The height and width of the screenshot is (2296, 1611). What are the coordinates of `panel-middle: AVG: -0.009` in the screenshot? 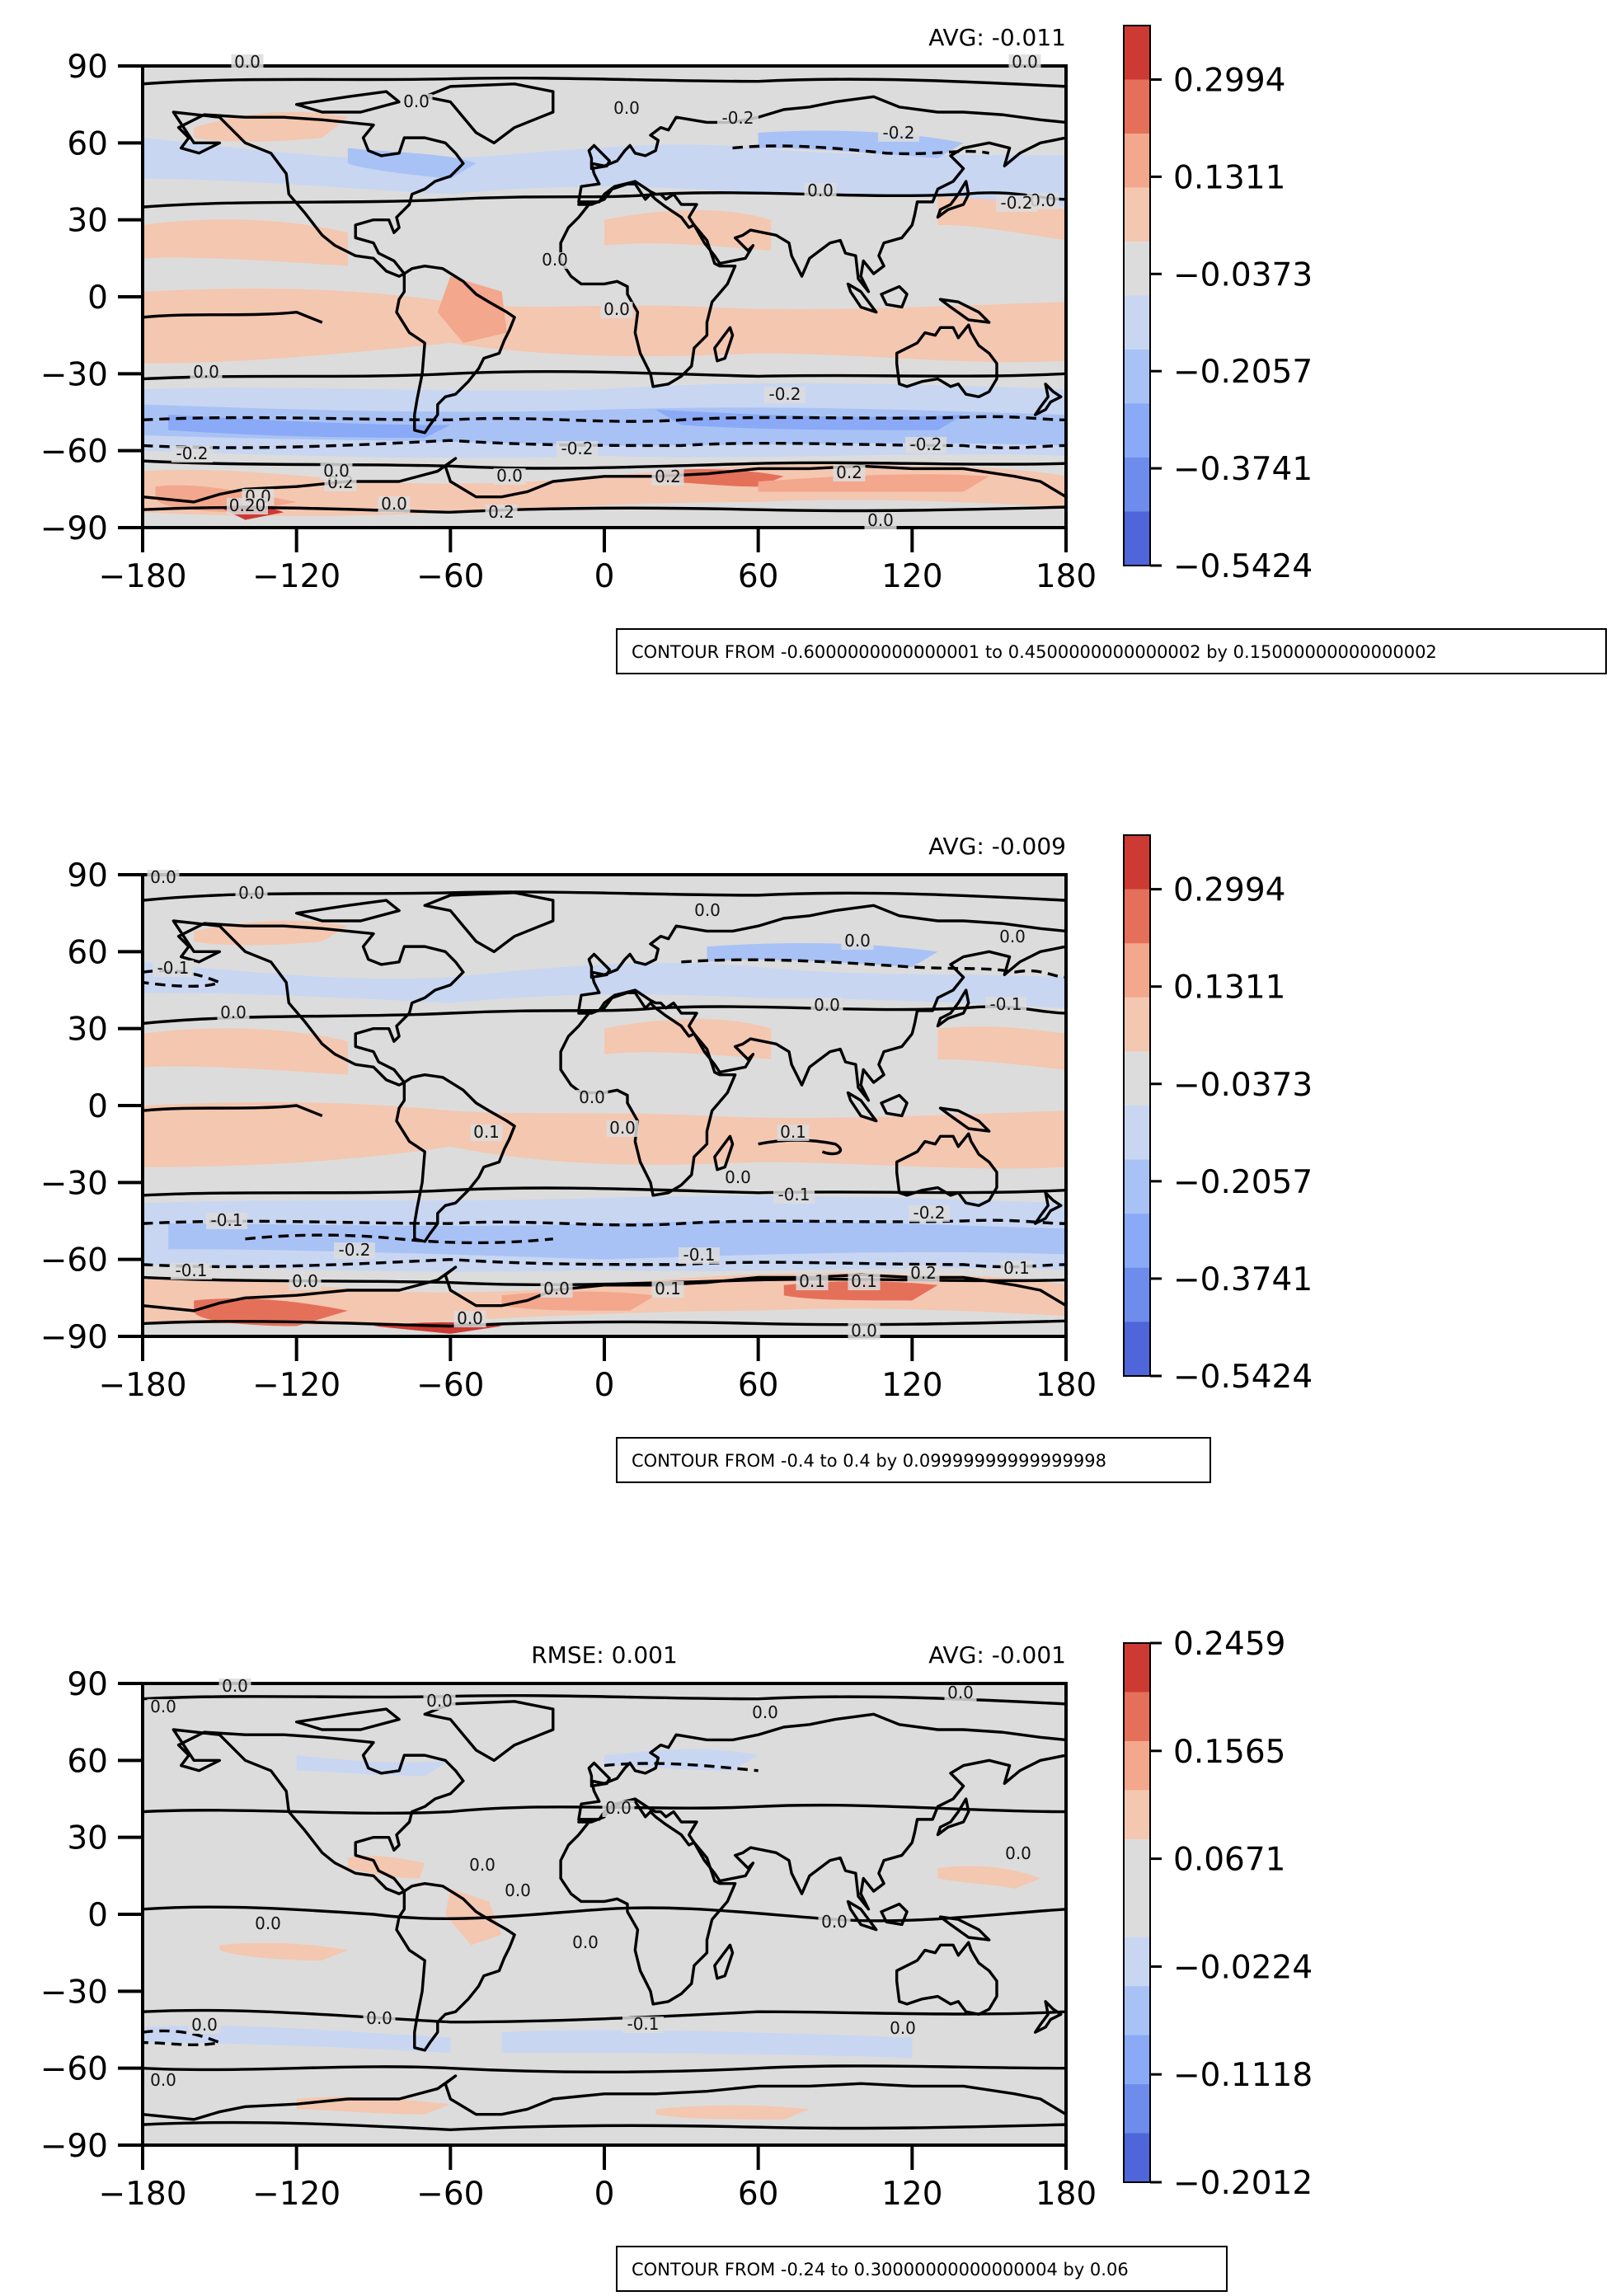 It's located at (604, 1085).